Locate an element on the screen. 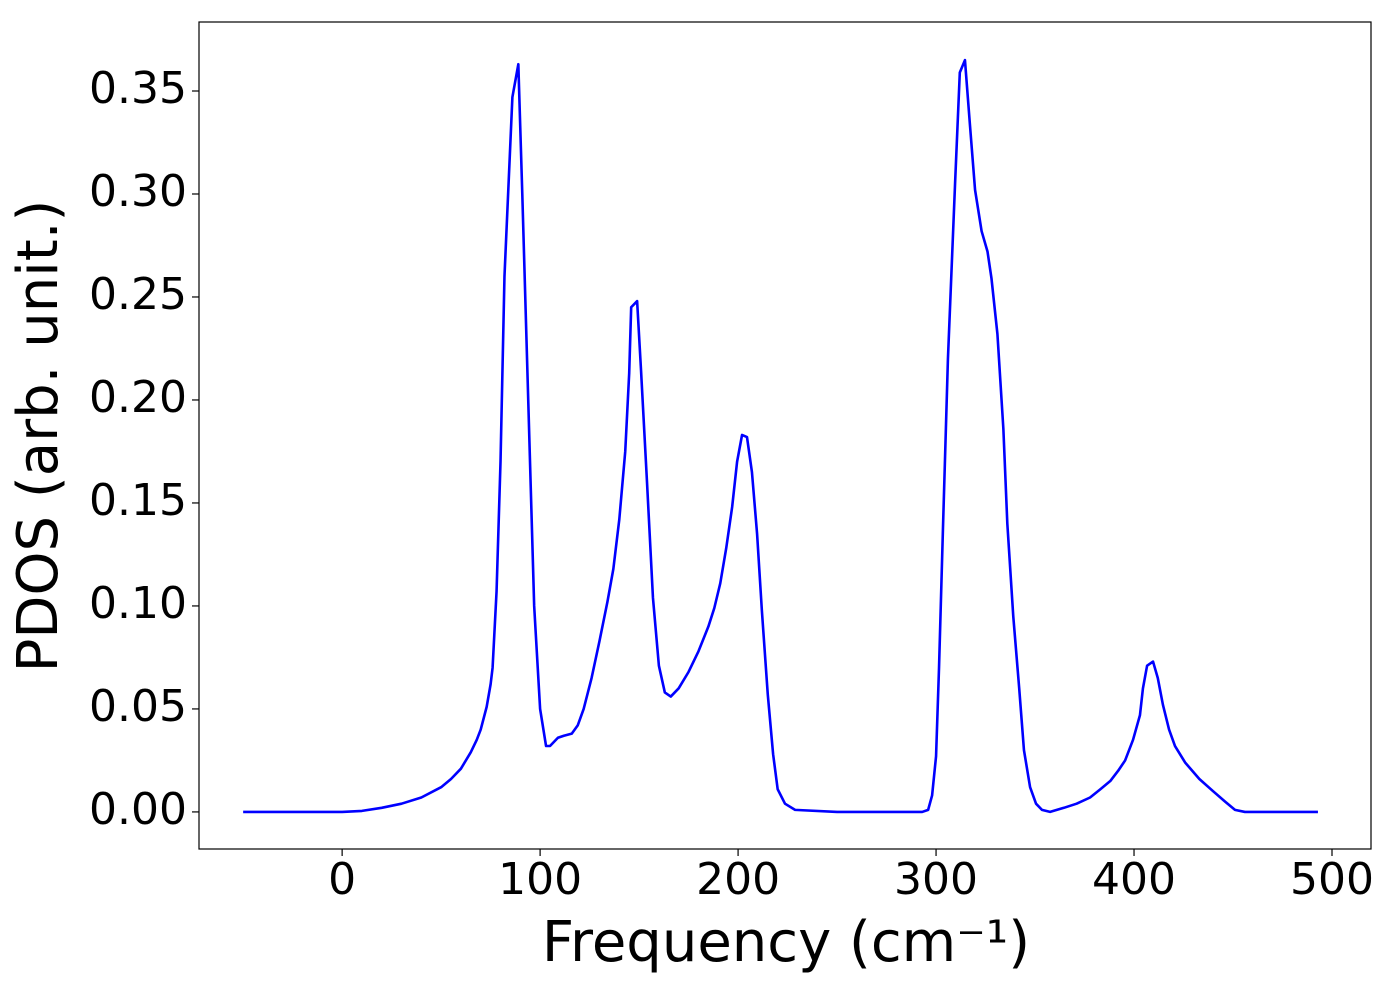  y-tick-label: 0.30 is located at coordinates (138, 191).